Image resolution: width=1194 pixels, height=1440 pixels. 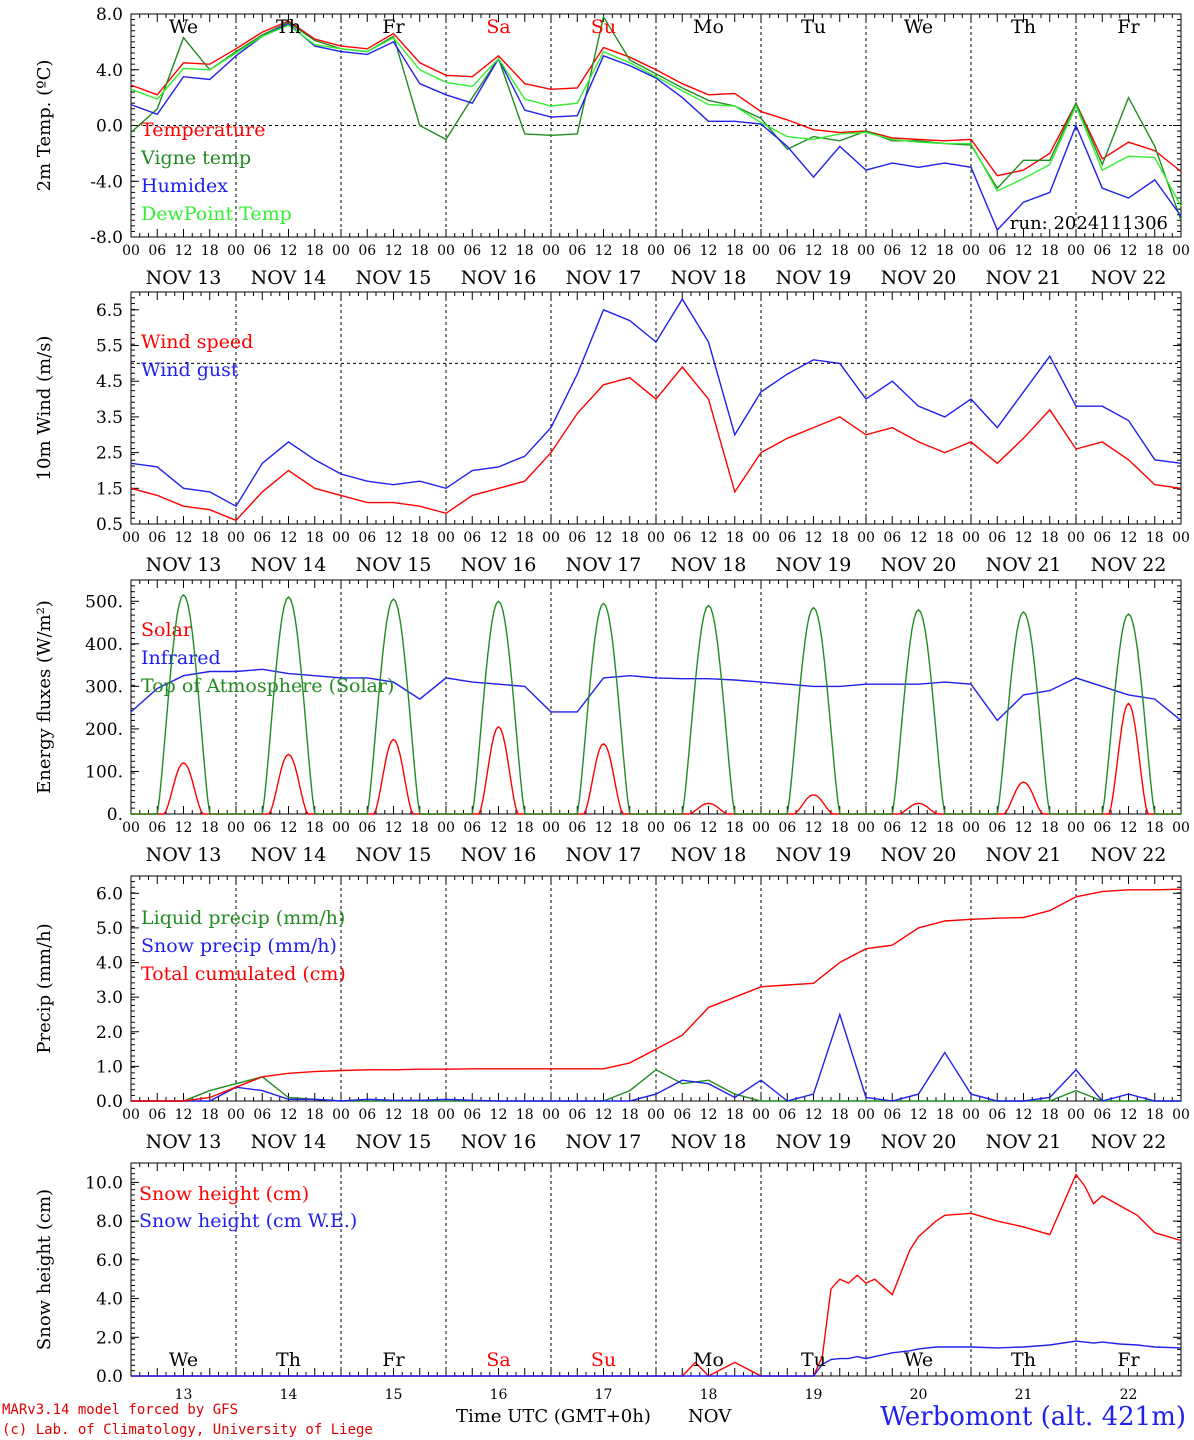 What do you see at coordinates (708, 27) in the screenshot?
I see `weekday-label-top: Mo` at bounding box center [708, 27].